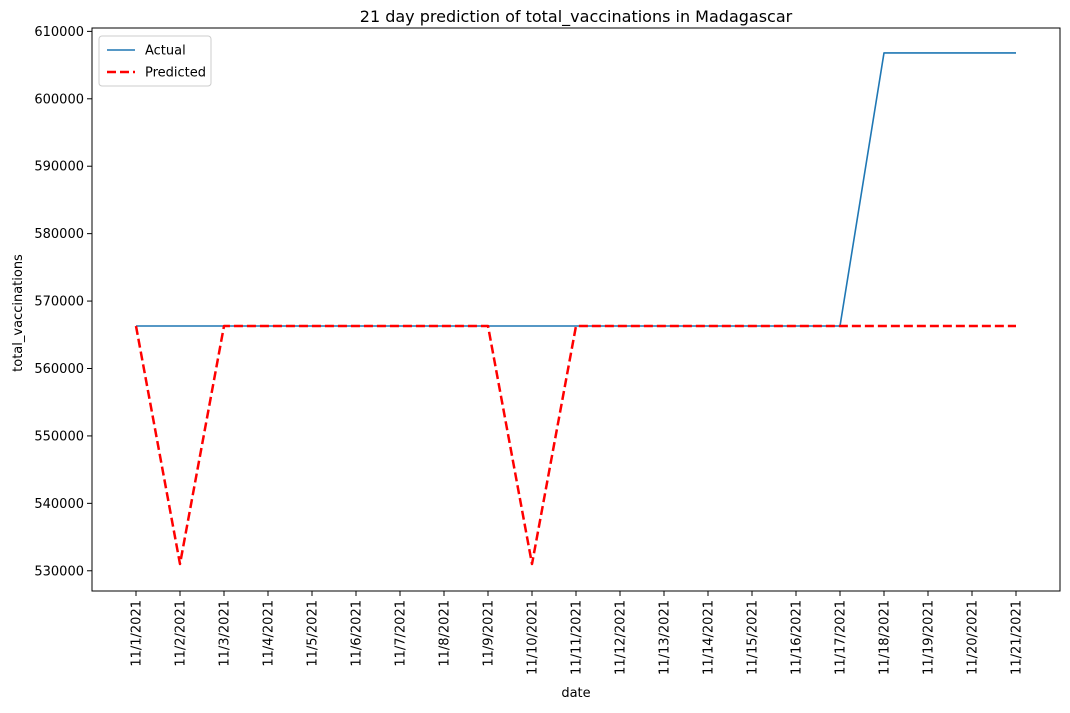 The image size is (1070, 713). What do you see at coordinates (621, 637) in the screenshot?
I see `x-tick-label: 11/12/2021` at bounding box center [621, 637].